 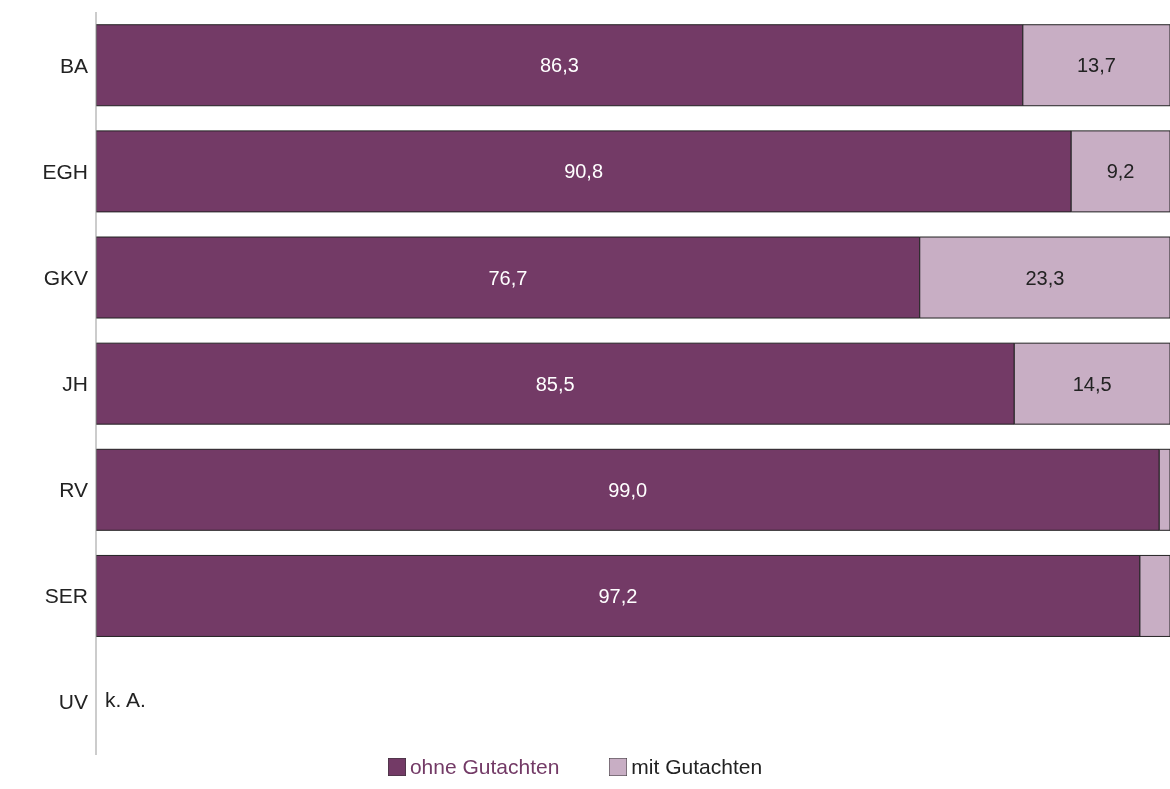 What do you see at coordinates (125, 700) in the screenshot?
I see `annotation: k. A.` at bounding box center [125, 700].